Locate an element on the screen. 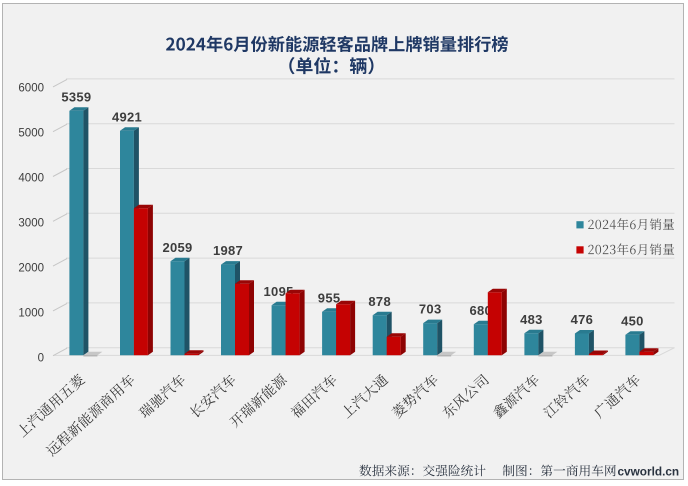 The width and height of the screenshot is (688, 486). svg-text: 450 is located at coordinates (632, 320).